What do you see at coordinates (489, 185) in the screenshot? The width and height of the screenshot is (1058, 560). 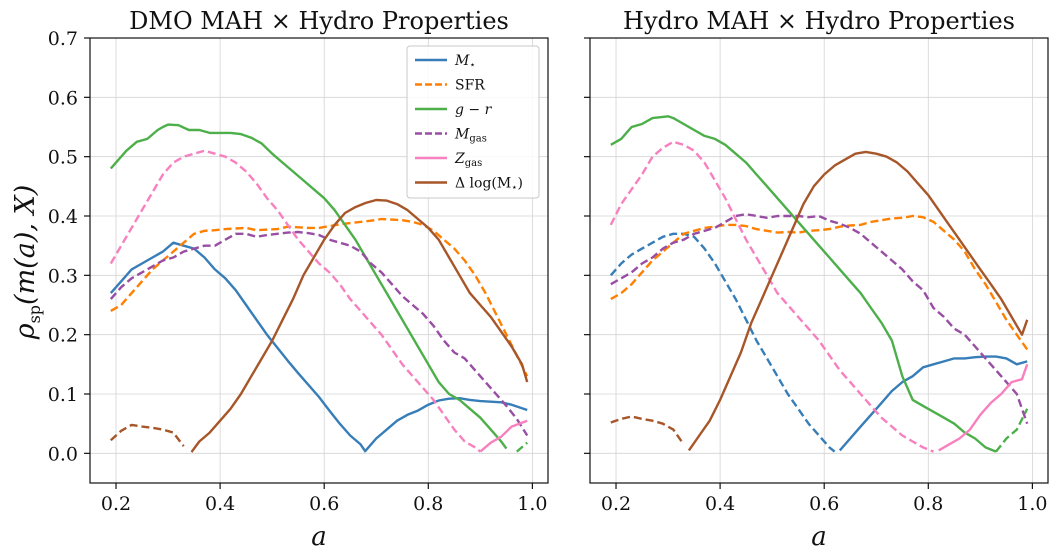 I see `legend-label: Δ log(M⋆)` at bounding box center [489, 185].